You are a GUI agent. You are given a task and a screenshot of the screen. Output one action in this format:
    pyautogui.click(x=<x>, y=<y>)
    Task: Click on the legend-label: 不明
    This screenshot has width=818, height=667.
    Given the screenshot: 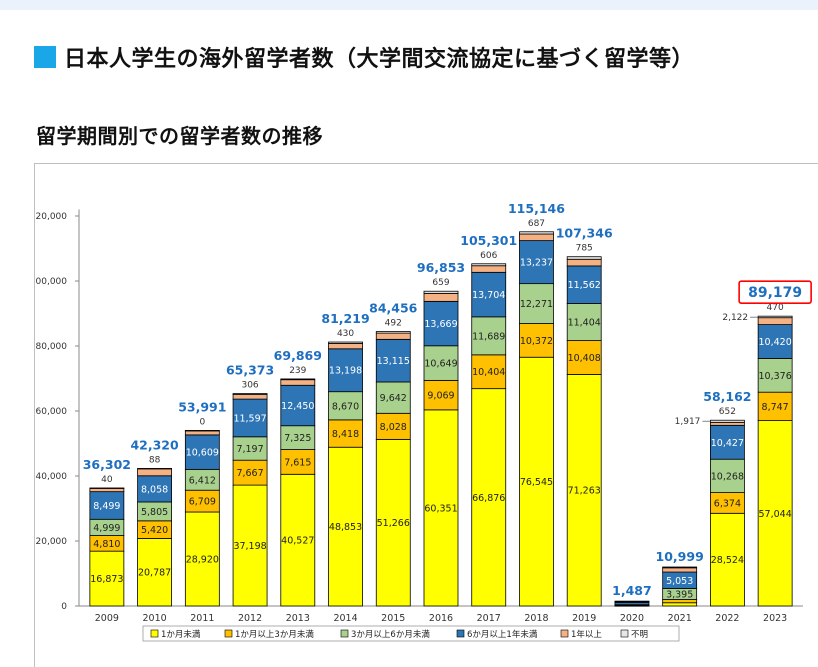 What is the action you would take?
    pyautogui.click(x=639, y=635)
    